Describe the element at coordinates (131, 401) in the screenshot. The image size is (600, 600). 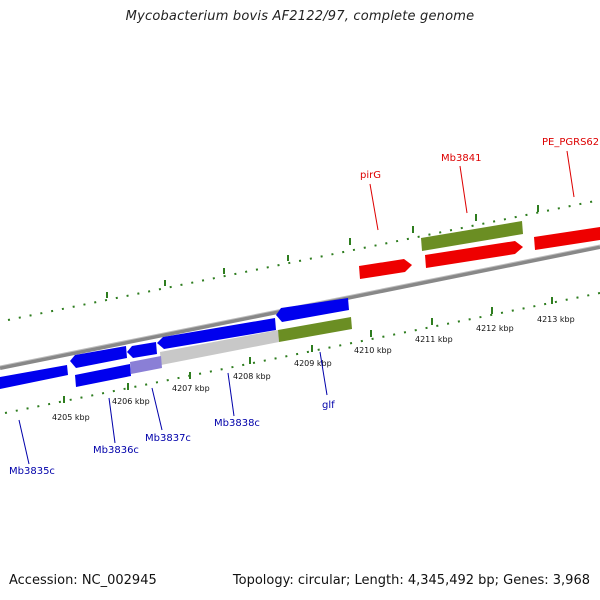
I see `scale-label: 4206 kbp` at that location.